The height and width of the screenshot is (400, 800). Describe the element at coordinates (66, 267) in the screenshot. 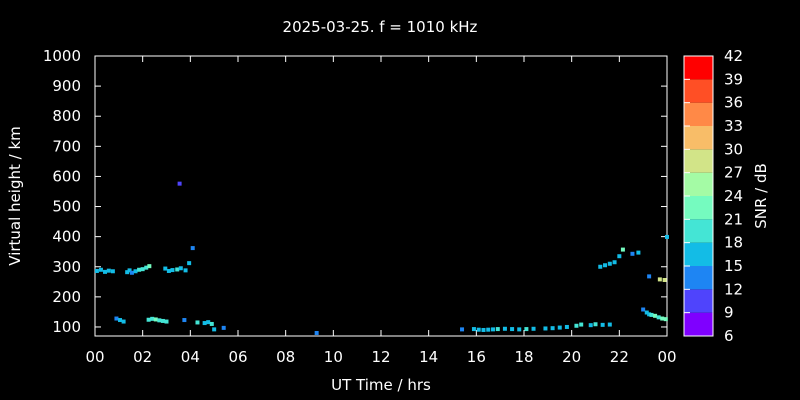

I see `y-tick-label: 300` at that location.